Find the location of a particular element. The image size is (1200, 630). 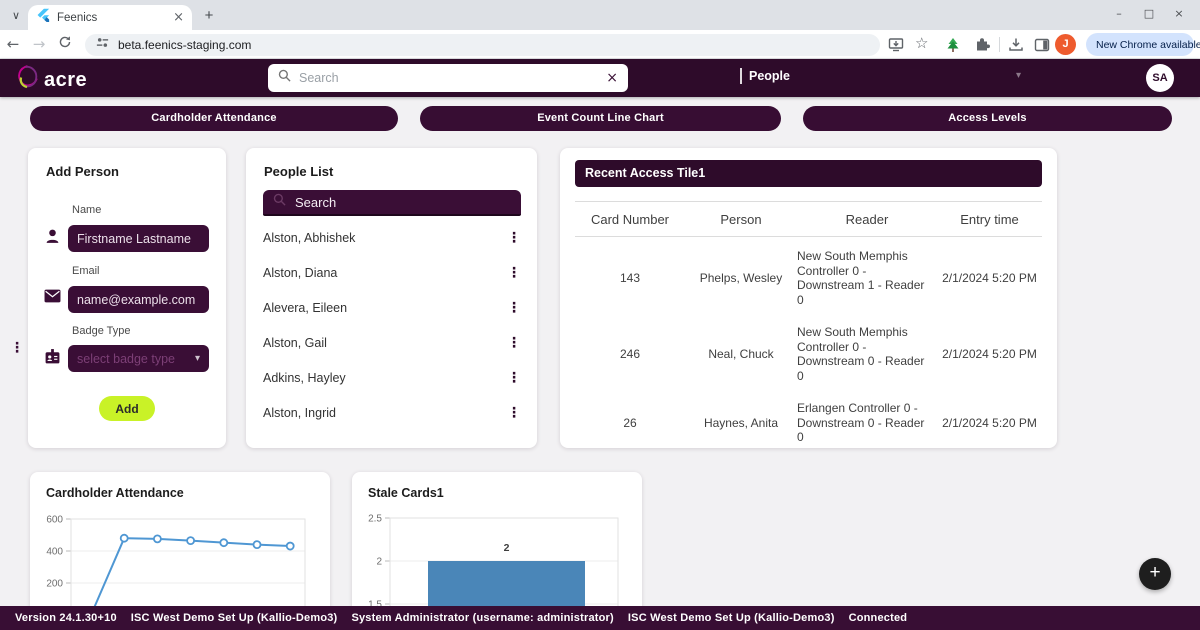

status-item: Version 24.1.30+10 is located at coordinates (66, 618).